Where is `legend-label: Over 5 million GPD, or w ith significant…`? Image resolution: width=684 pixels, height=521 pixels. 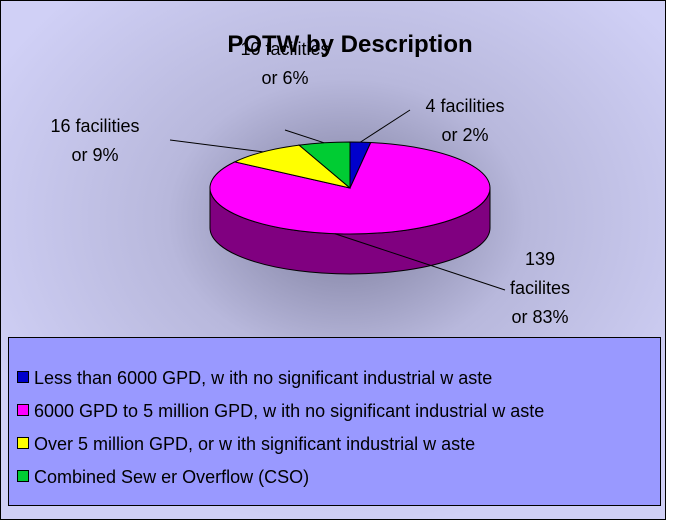 legend-label: Over 5 million GPD, or w ith significant… is located at coordinates (254, 444).